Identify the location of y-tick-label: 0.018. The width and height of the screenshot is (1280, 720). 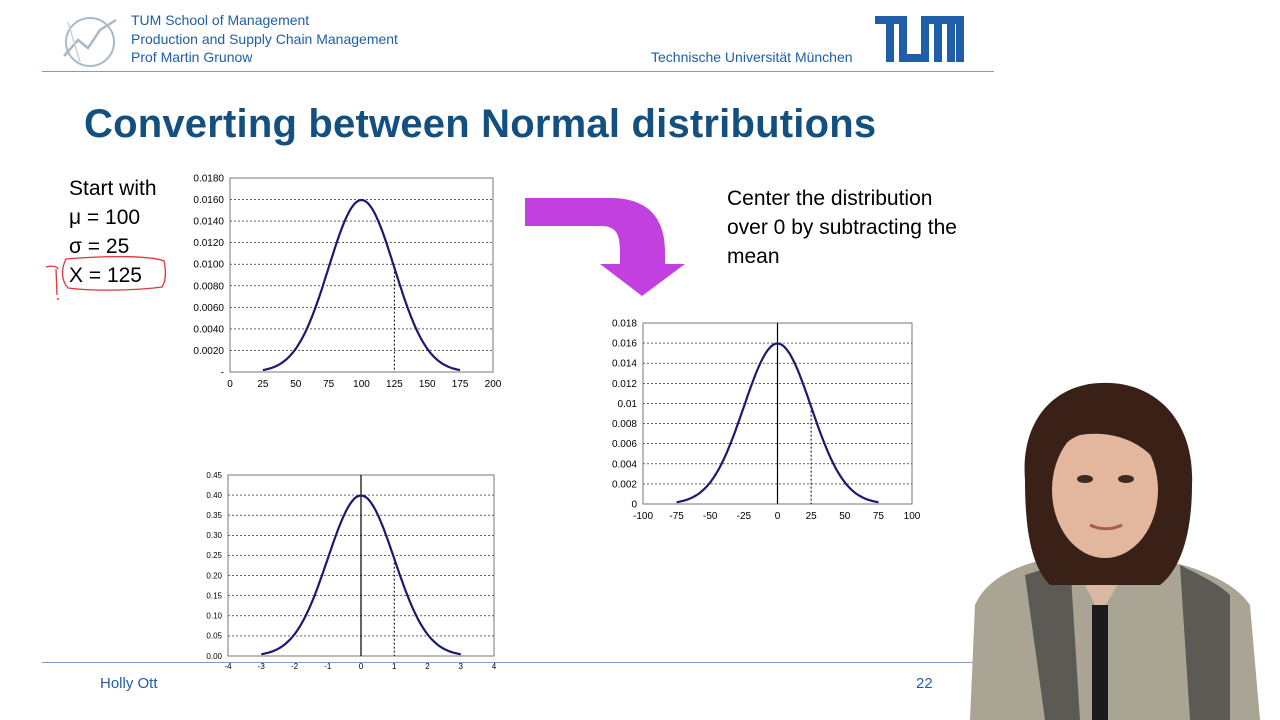
(624, 324).